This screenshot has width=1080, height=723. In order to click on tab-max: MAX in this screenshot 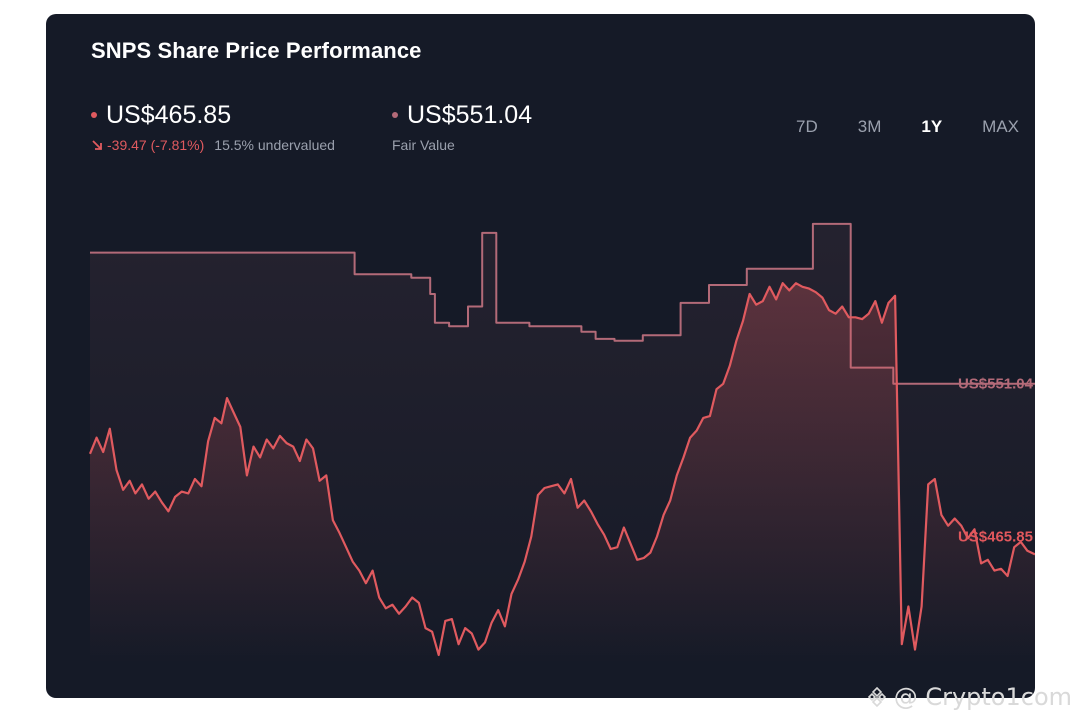, I will do `click(1000, 126)`.